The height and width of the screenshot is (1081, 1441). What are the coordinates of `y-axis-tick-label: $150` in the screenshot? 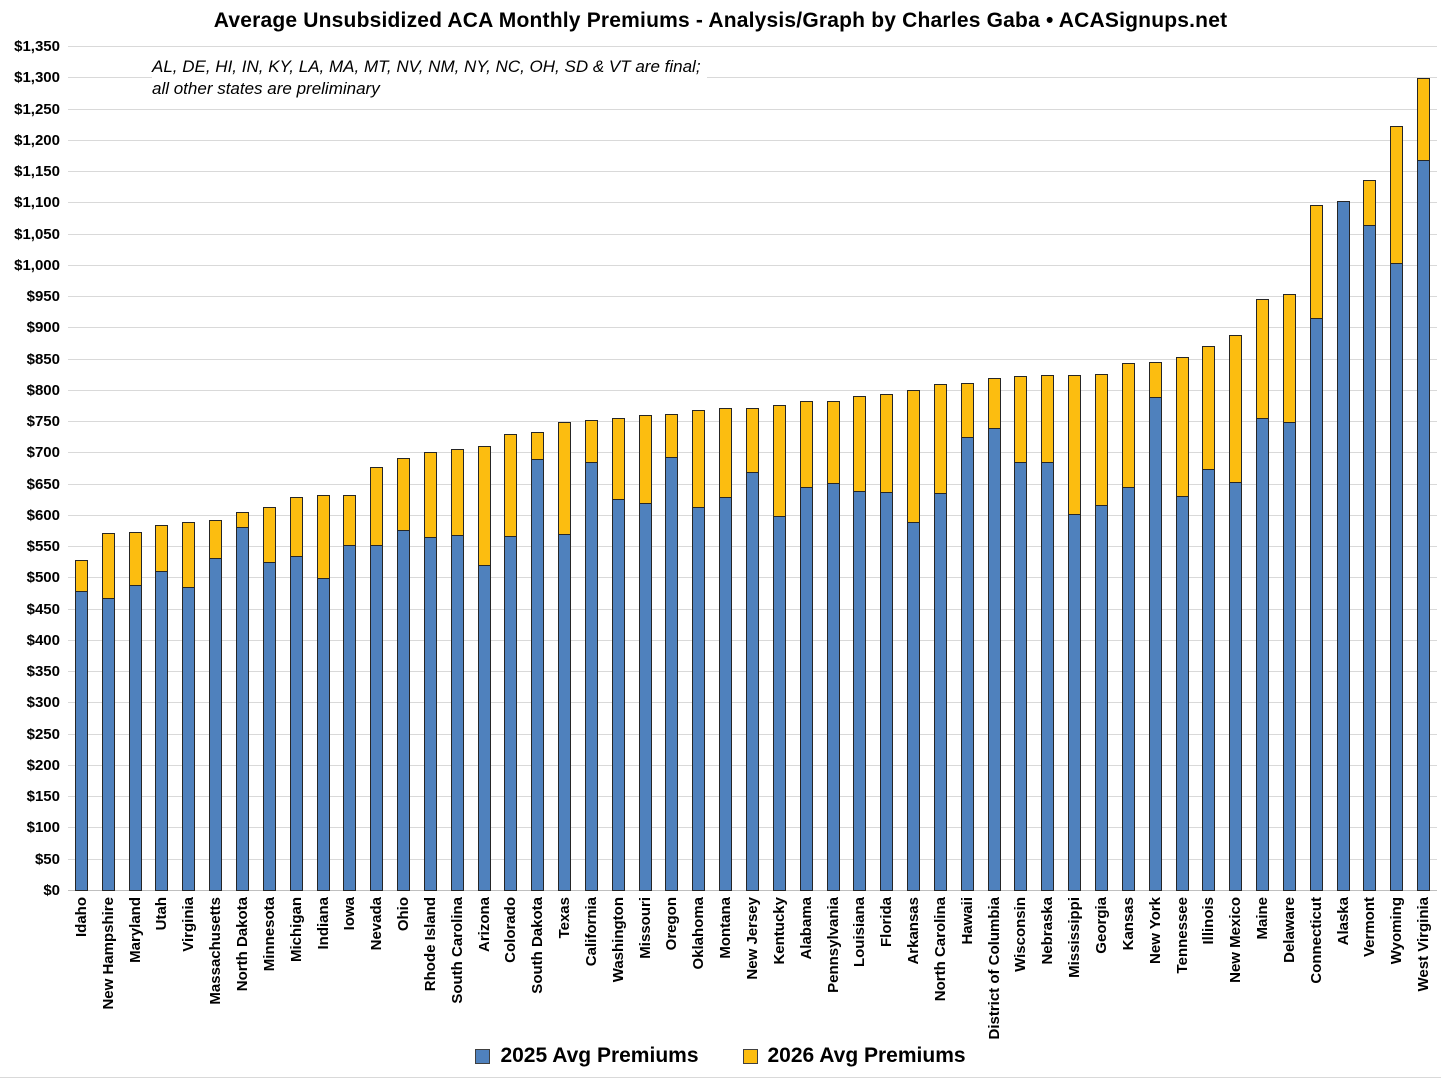 It's located at (43, 797).